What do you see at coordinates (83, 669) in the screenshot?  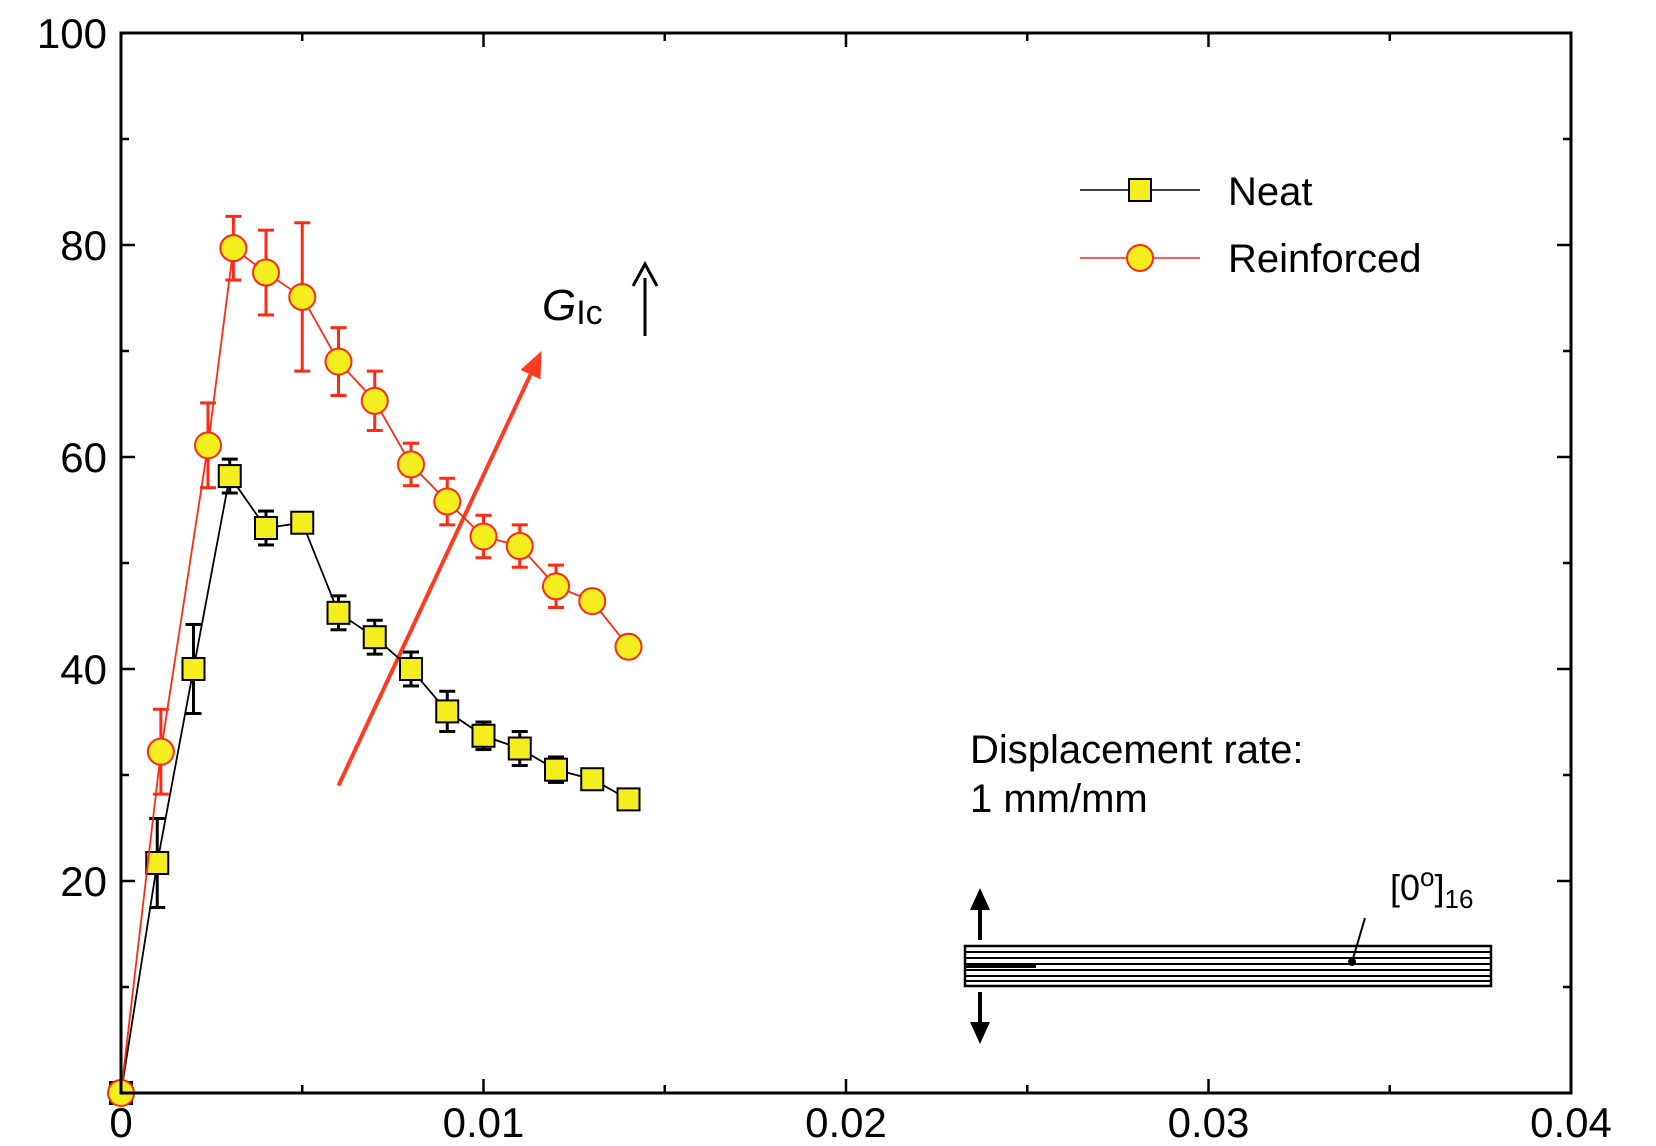 I see `y-tick-label: 40` at bounding box center [83, 669].